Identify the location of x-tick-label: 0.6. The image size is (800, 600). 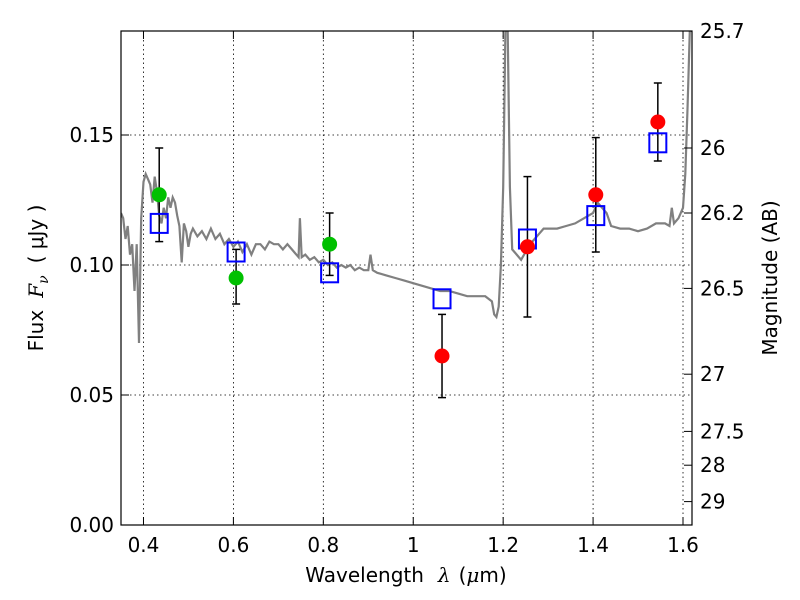
(233, 545).